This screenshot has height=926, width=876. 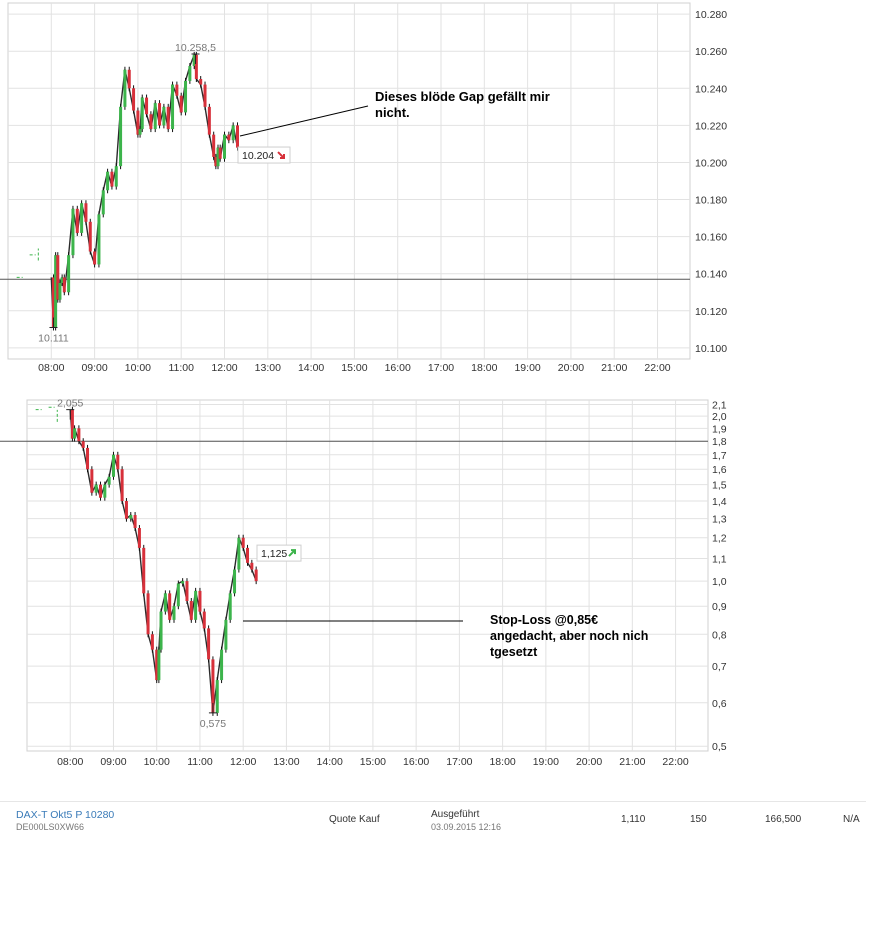 What do you see at coordinates (527, 368) in the screenshot?
I see `x-tick-label: 19:00` at bounding box center [527, 368].